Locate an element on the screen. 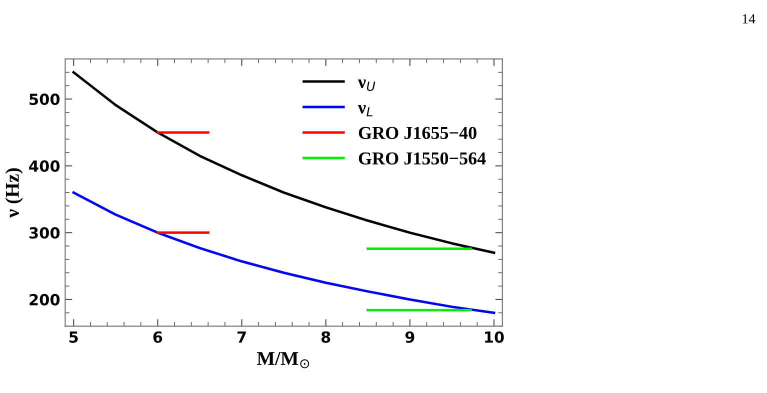  legend-label: ν$_{L}$ is located at coordinates (365, 110).